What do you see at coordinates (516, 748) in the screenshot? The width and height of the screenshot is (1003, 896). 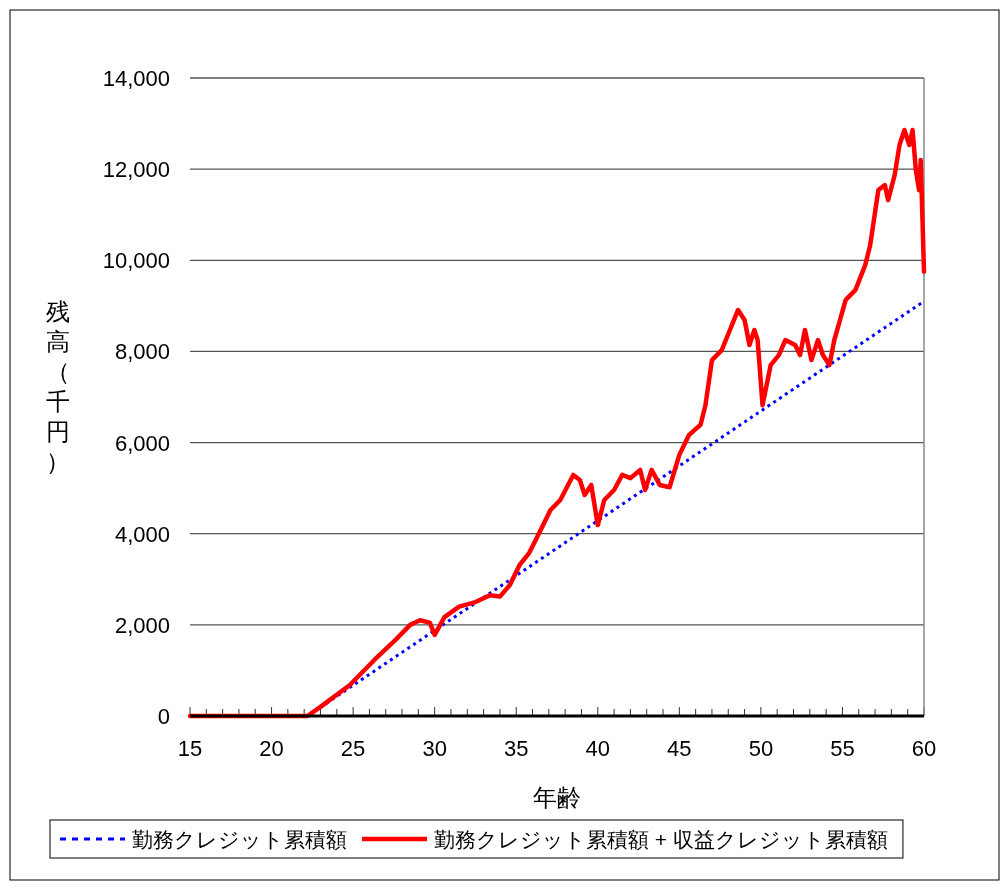 I see `x-tick-label: 35` at bounding box center [516, 748].